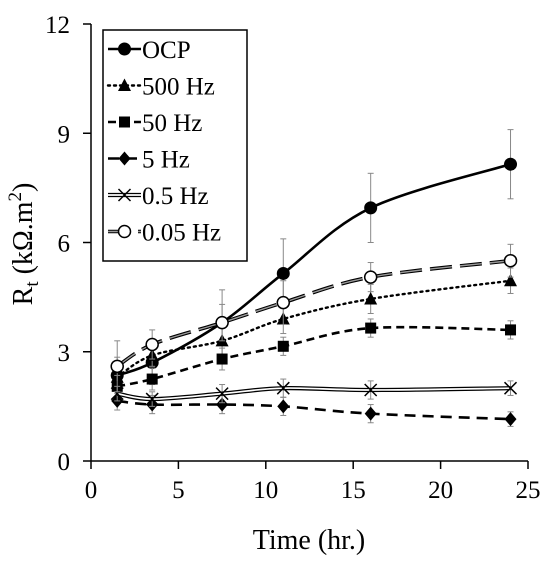  I want to click on legend-item: 50 Hz, so click(155, 123).